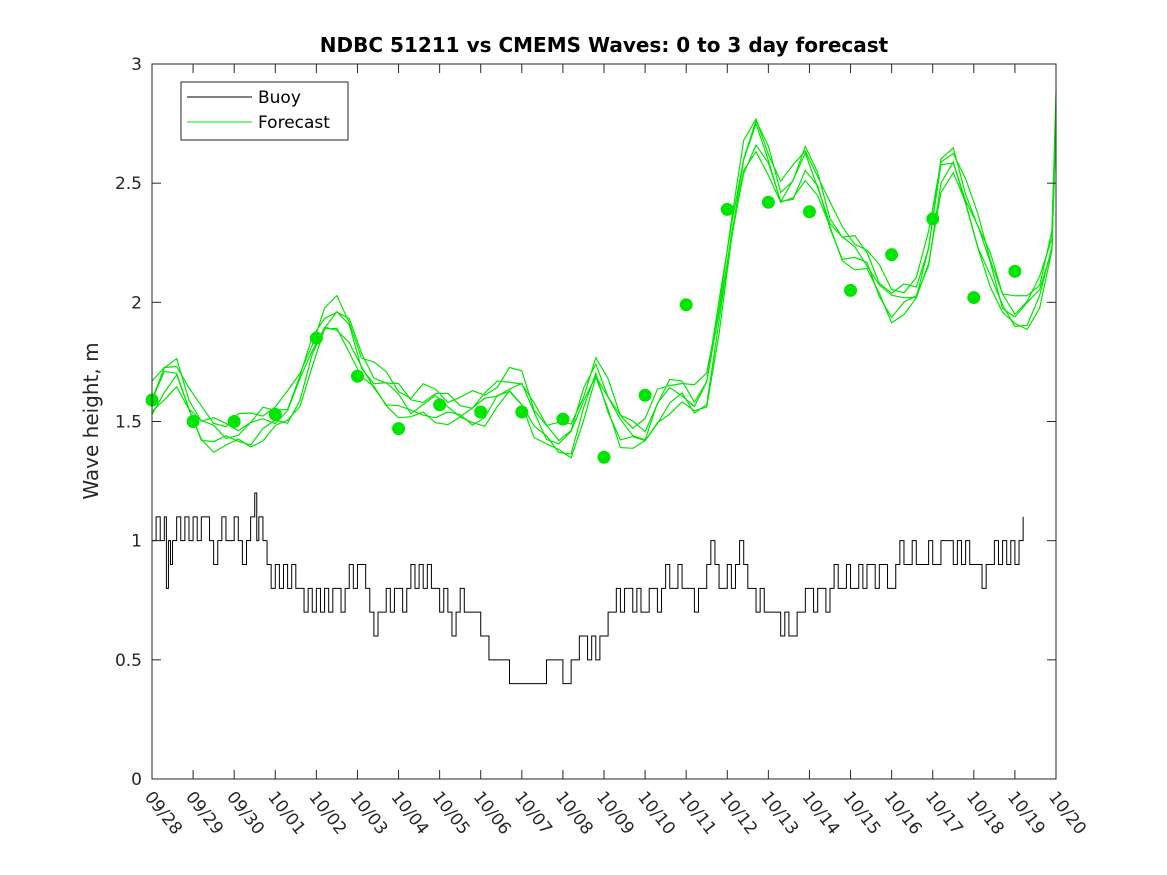 The image size is (1167, 875). I want to click on y-tick-label: 0, so click(136, 780).